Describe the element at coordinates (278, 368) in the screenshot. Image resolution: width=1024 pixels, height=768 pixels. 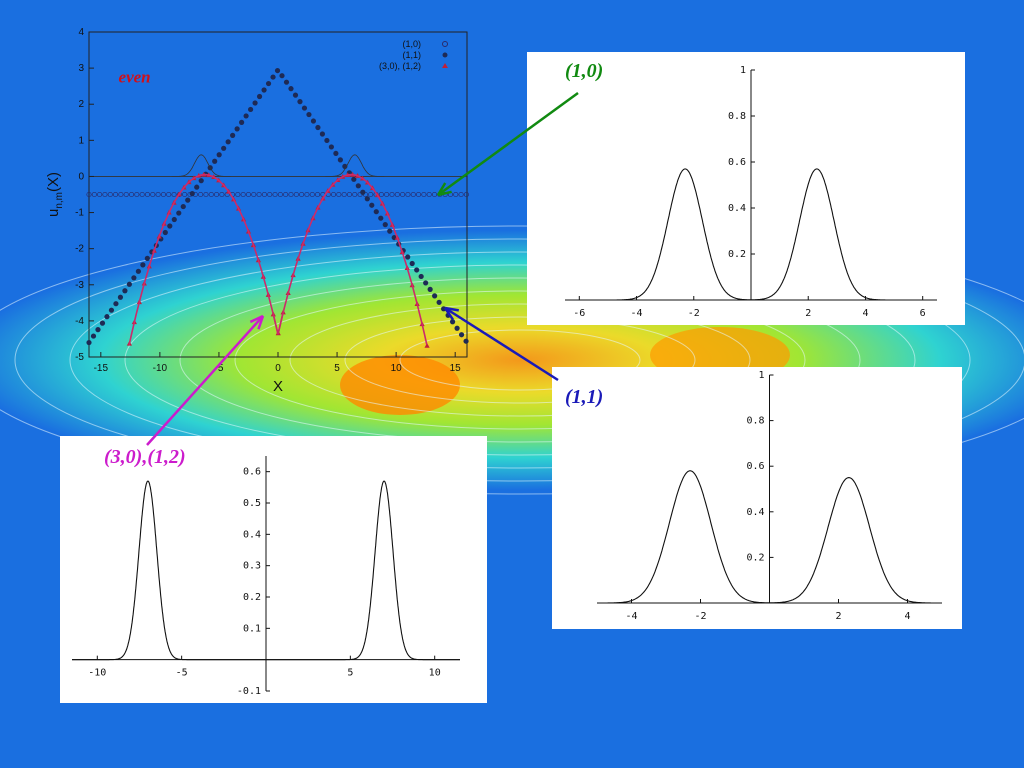
I see `x-tick-label: 0` at that location.